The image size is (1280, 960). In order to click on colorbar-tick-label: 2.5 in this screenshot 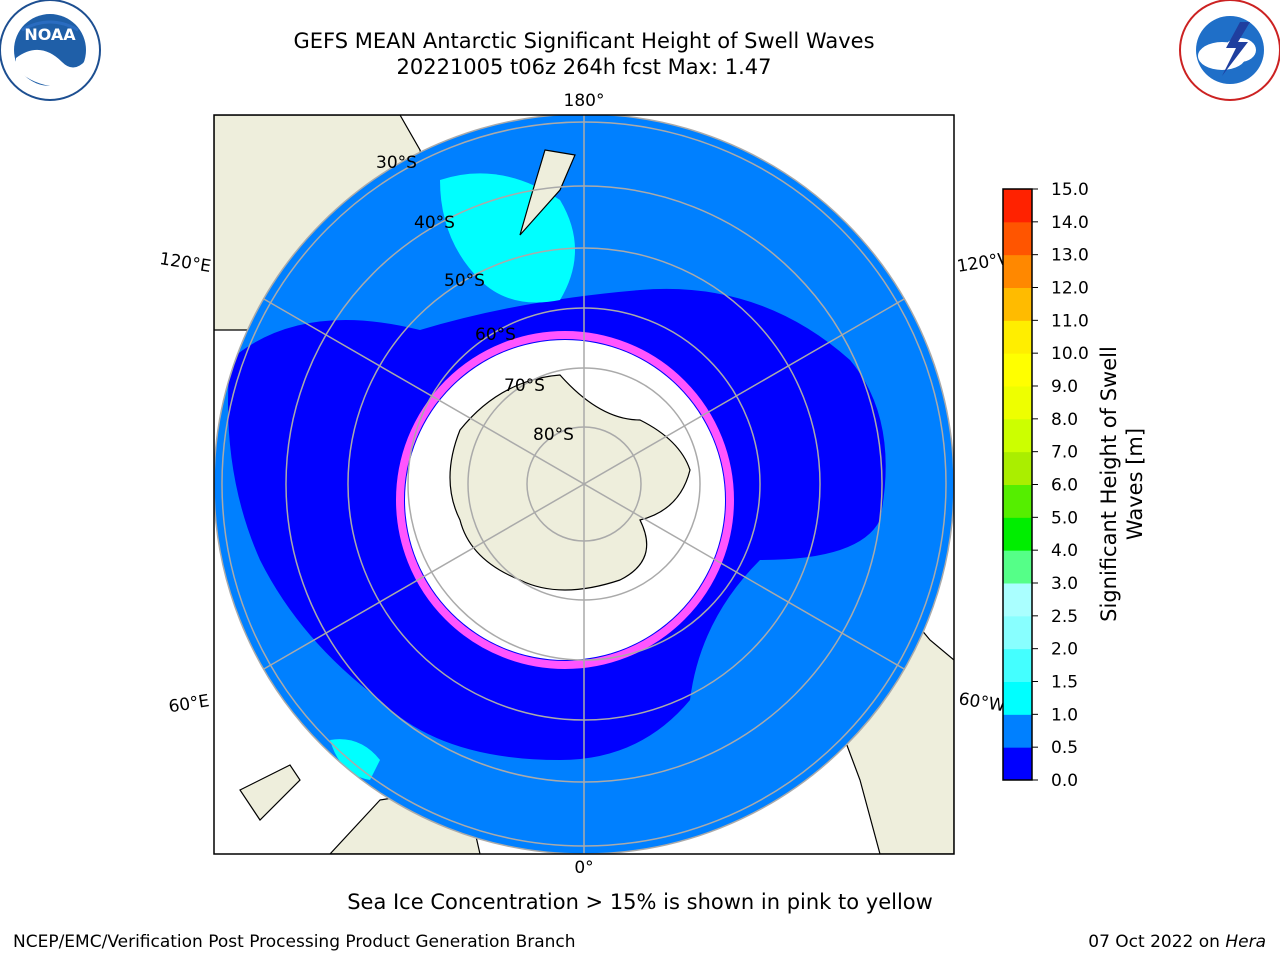, I will do `click(1064, 617)`.